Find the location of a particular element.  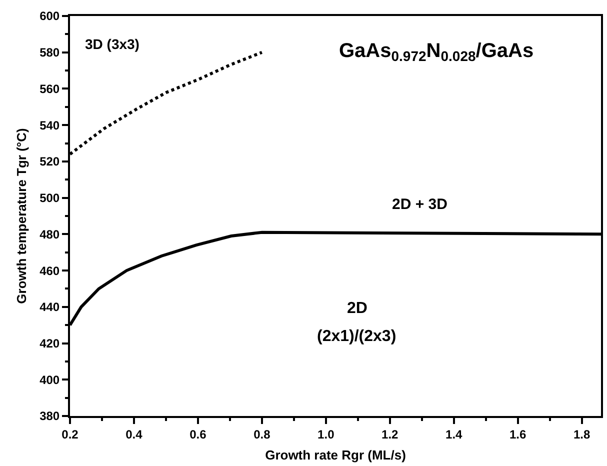

annotation: (2x1)/(2x3) is located at coordinates (356, 336).